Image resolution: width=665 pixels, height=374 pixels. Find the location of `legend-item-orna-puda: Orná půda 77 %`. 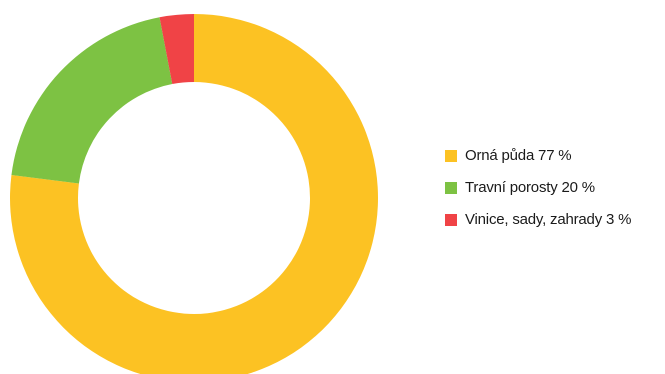

legend-item-orna-puda: Orná půda 77 % is located at coordinates (552, 156).